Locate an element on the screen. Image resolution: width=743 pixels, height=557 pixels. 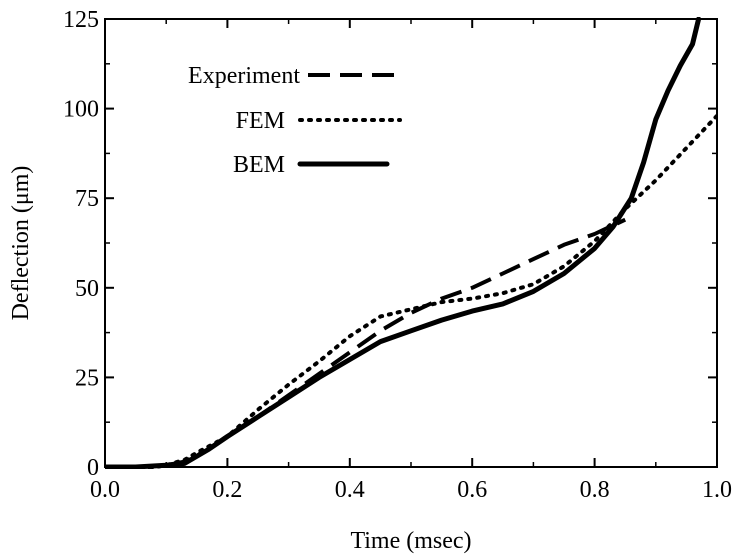
x-tick-label: 0.2 is located at coordinates (227, 490).